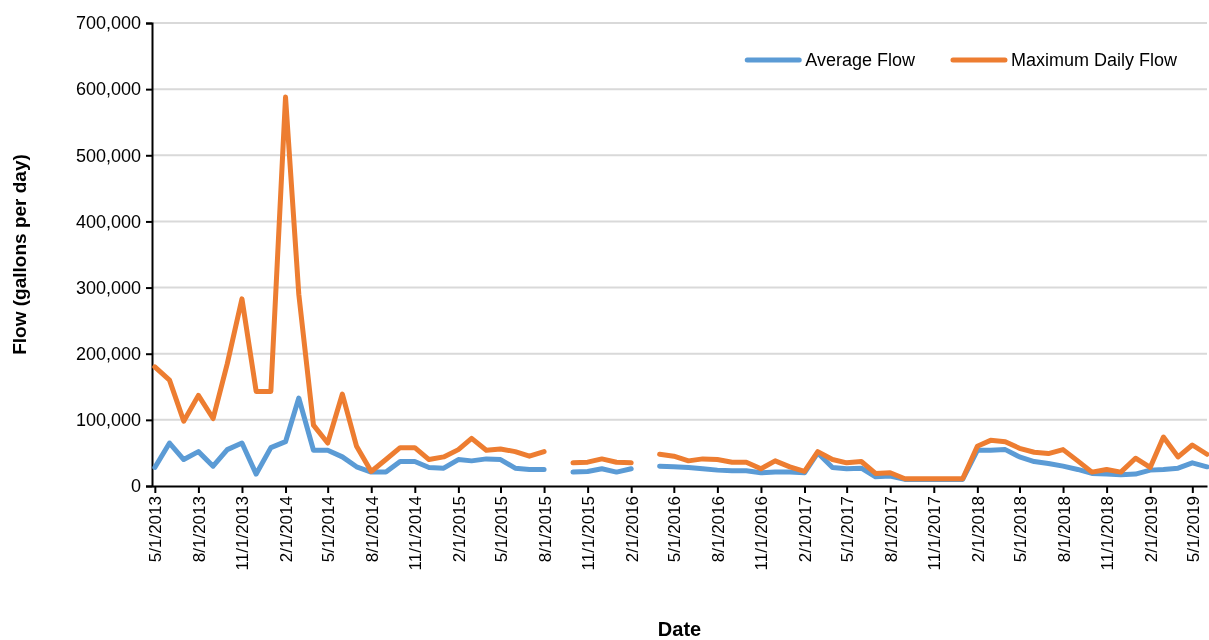 The width and height of the screenshot is (1209, 640). What do you see at coordinates (632, 529) in the screenshot?
I see `x-tick-label: 2/1/2016` at bounding box center [632, 529].